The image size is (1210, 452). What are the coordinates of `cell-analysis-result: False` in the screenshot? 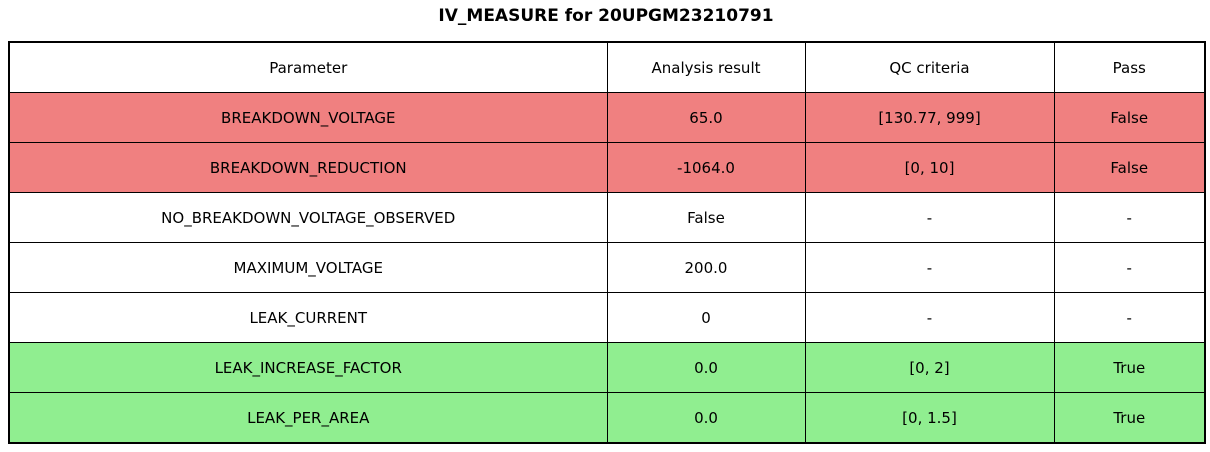 It's located at (706, 217).